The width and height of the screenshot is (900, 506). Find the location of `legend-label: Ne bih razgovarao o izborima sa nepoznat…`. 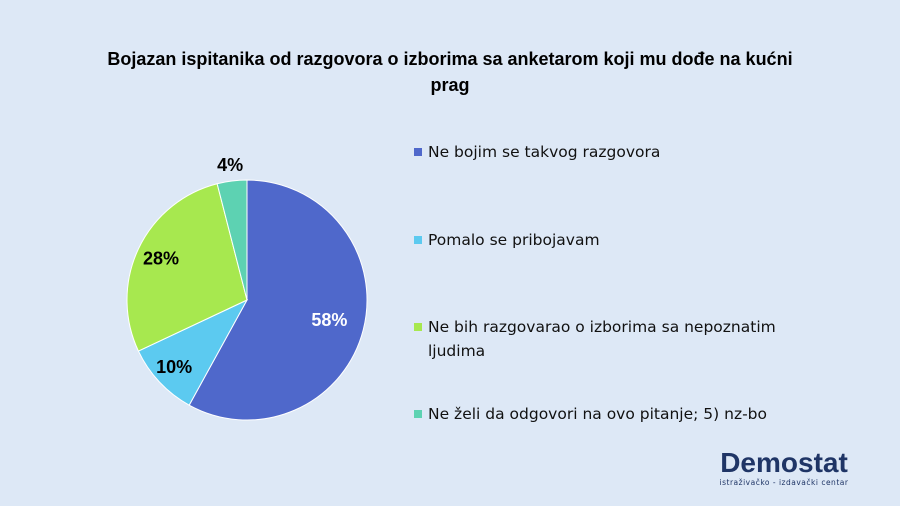

legend-label: Ne bih razgovarao o izborima sa nepoznat… is located at coordinates (602, 339).